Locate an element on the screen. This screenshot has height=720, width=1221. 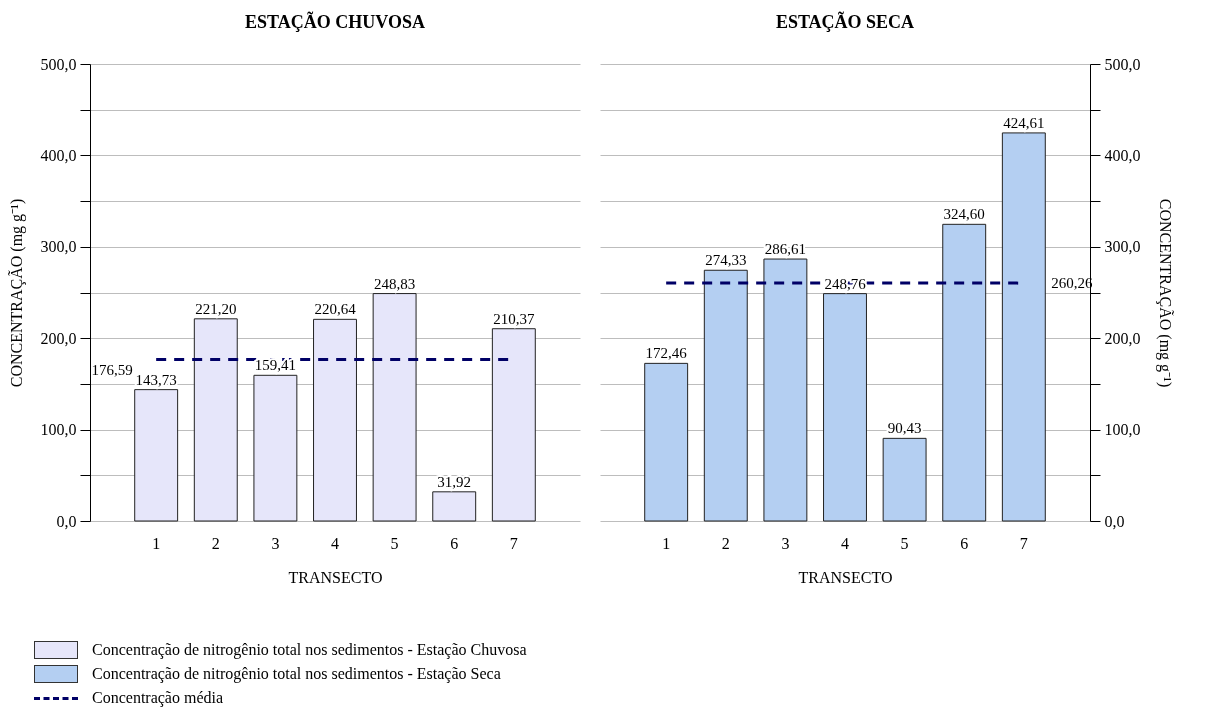
y2-tick-label: 200,0 is located at coordinates (1122, 338).